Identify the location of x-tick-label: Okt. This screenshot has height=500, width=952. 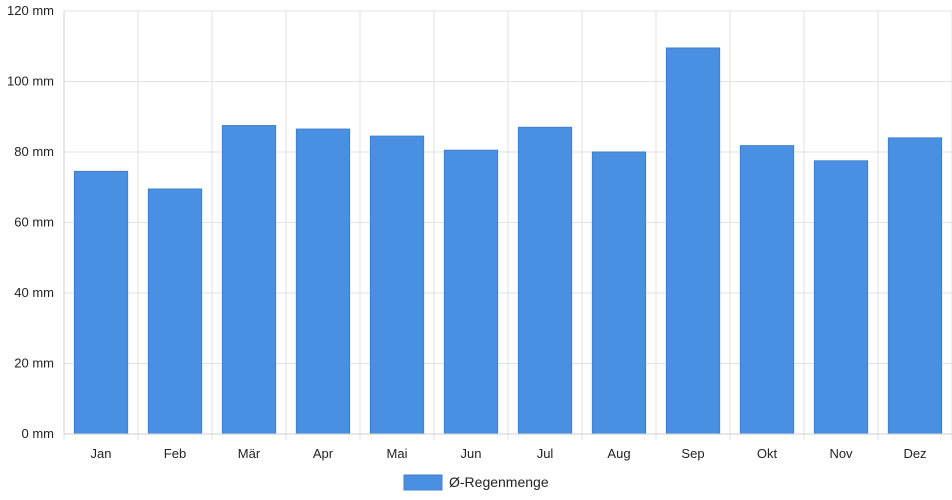
(767, 453).